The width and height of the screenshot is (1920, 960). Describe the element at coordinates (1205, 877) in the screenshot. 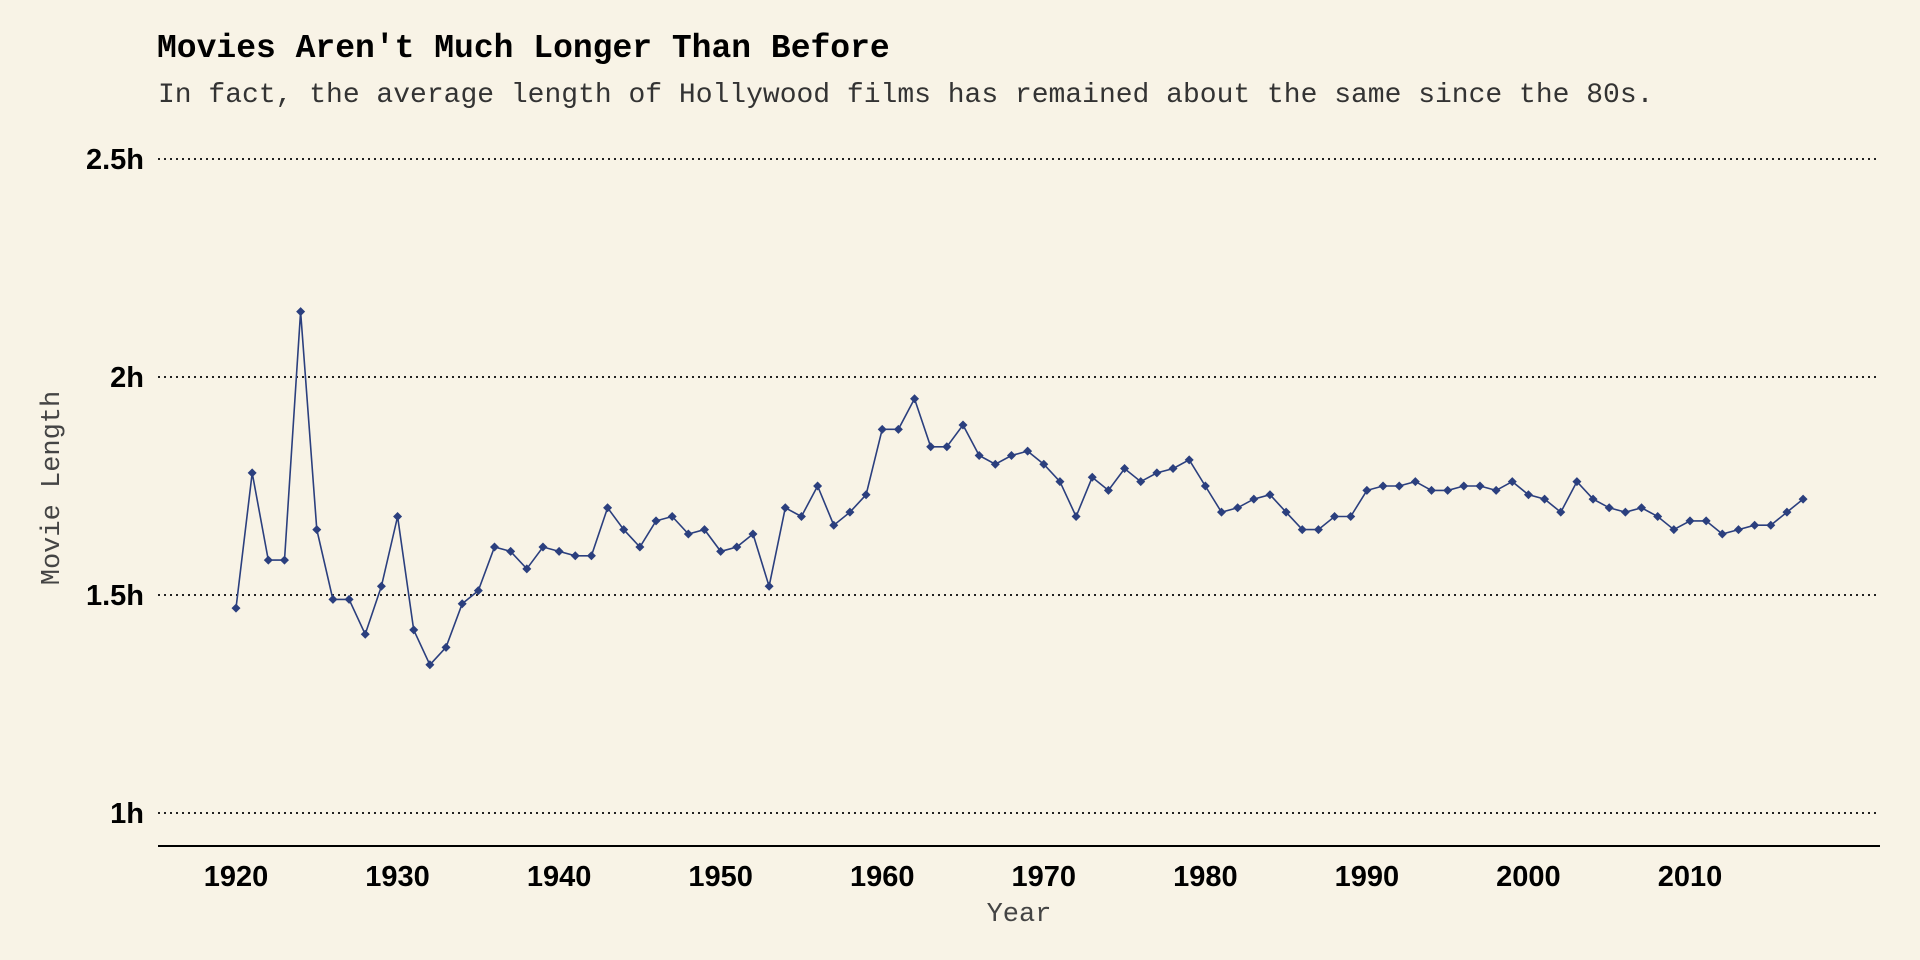

I see `x-tick-label: 1980` at that location.